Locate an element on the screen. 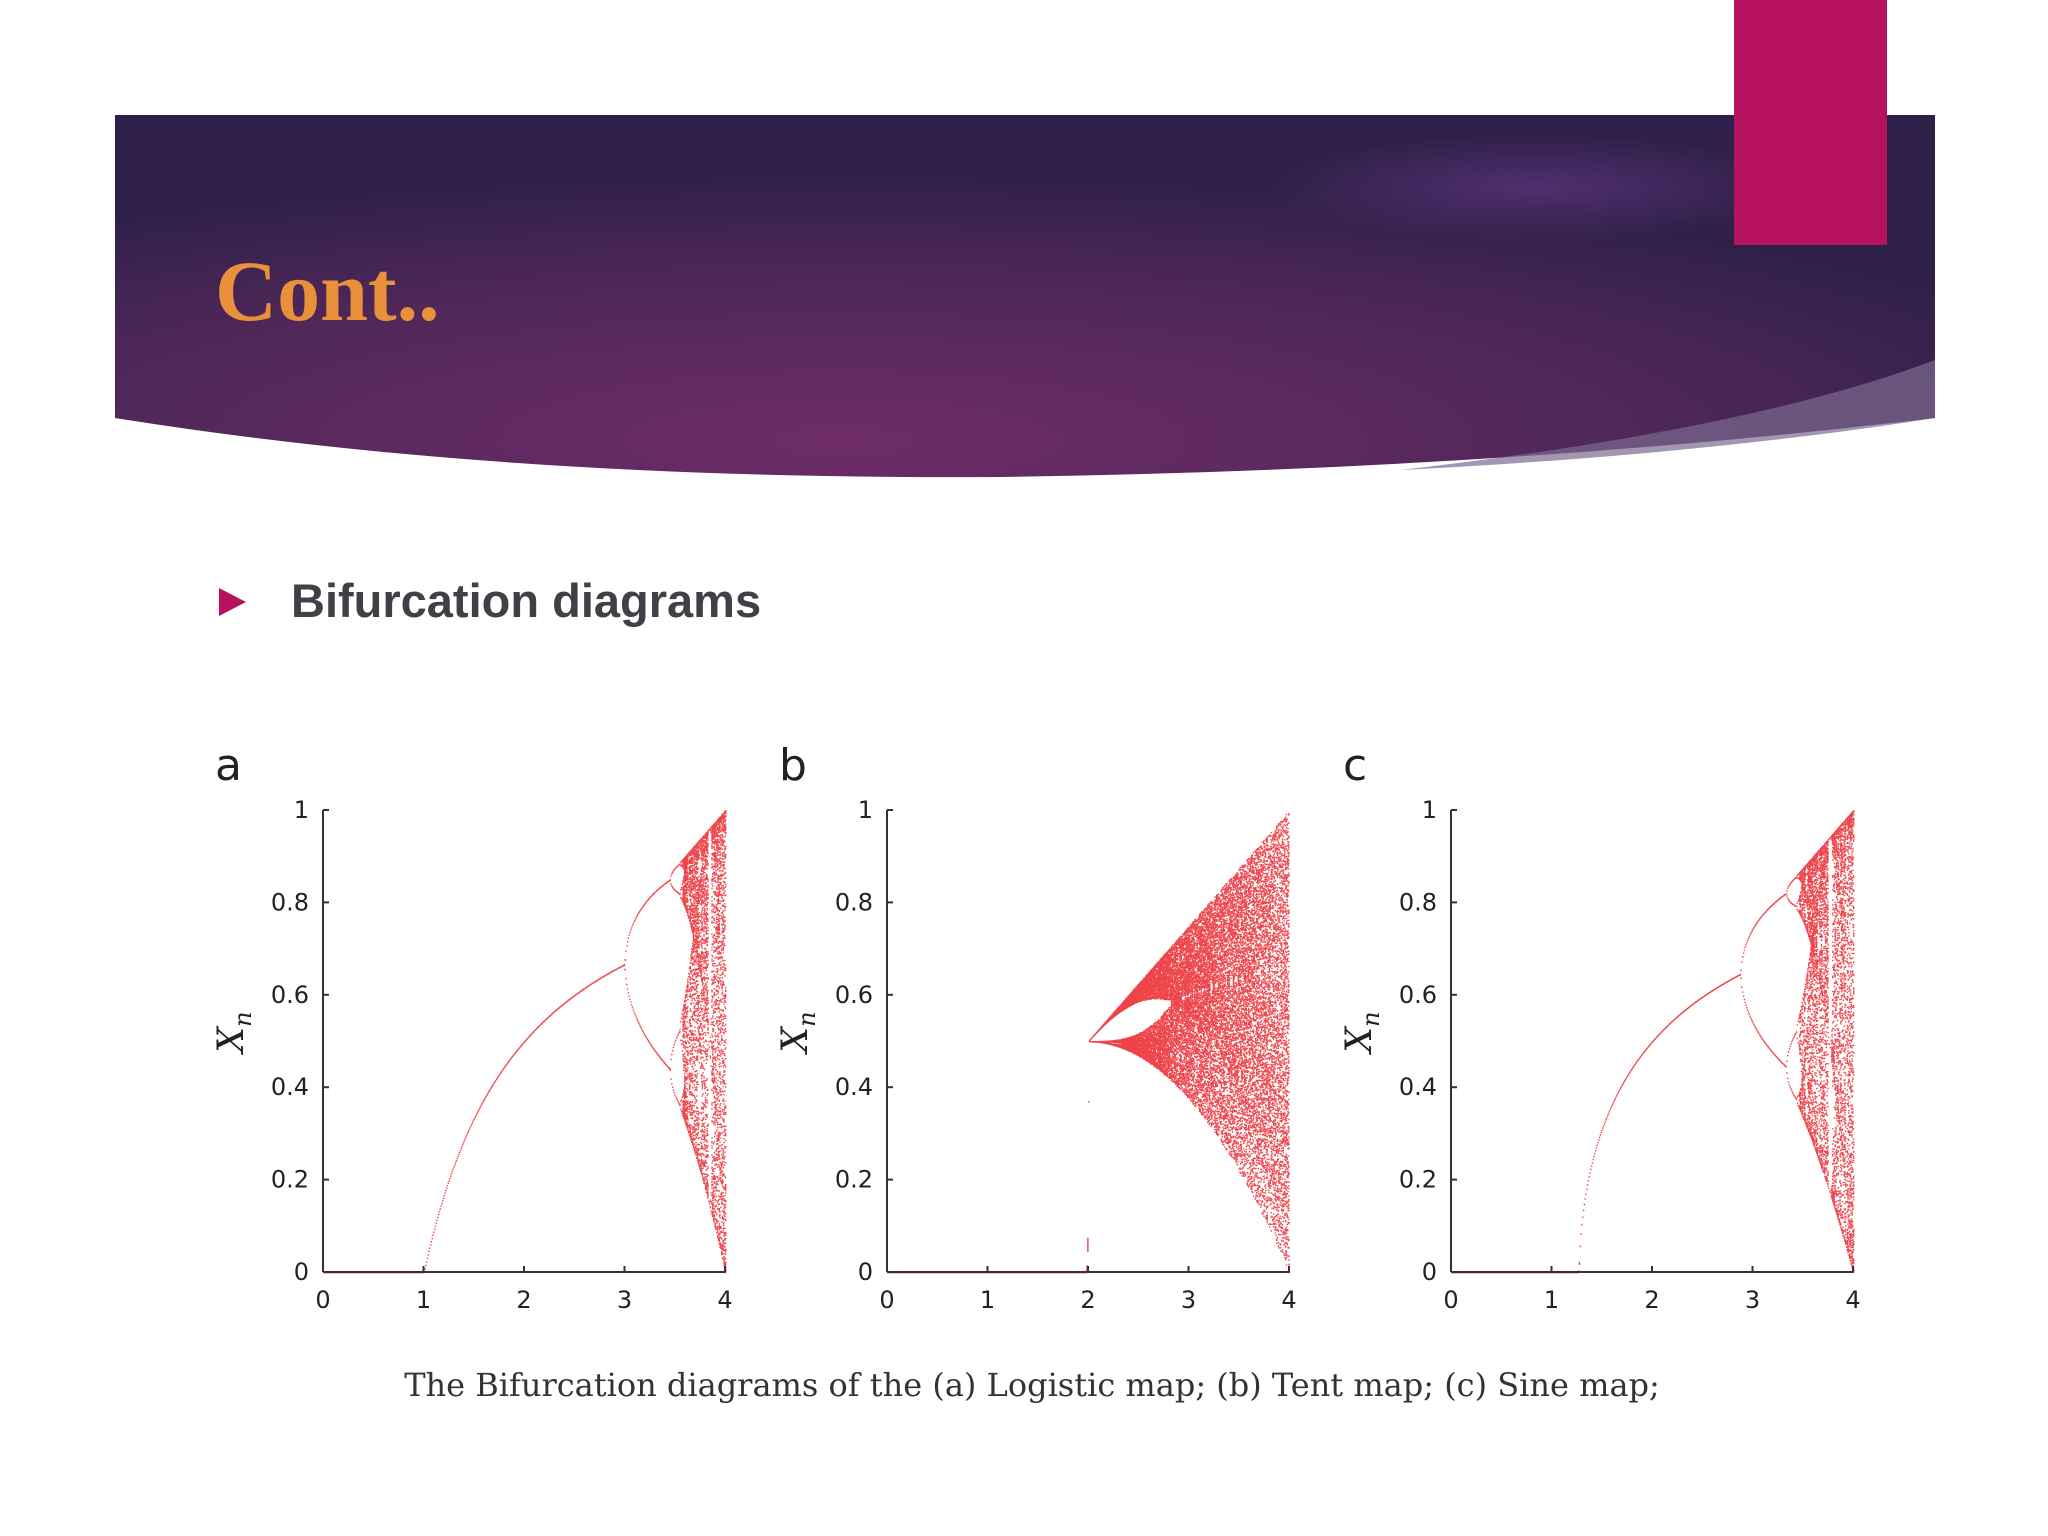 The height and width of the screenshot is (1536, 2048). chart-panel: a 0 0.2 0.4 0.6 0.8 1 0 1 2 3 4 Xn is located at coordinates (472, 1027).